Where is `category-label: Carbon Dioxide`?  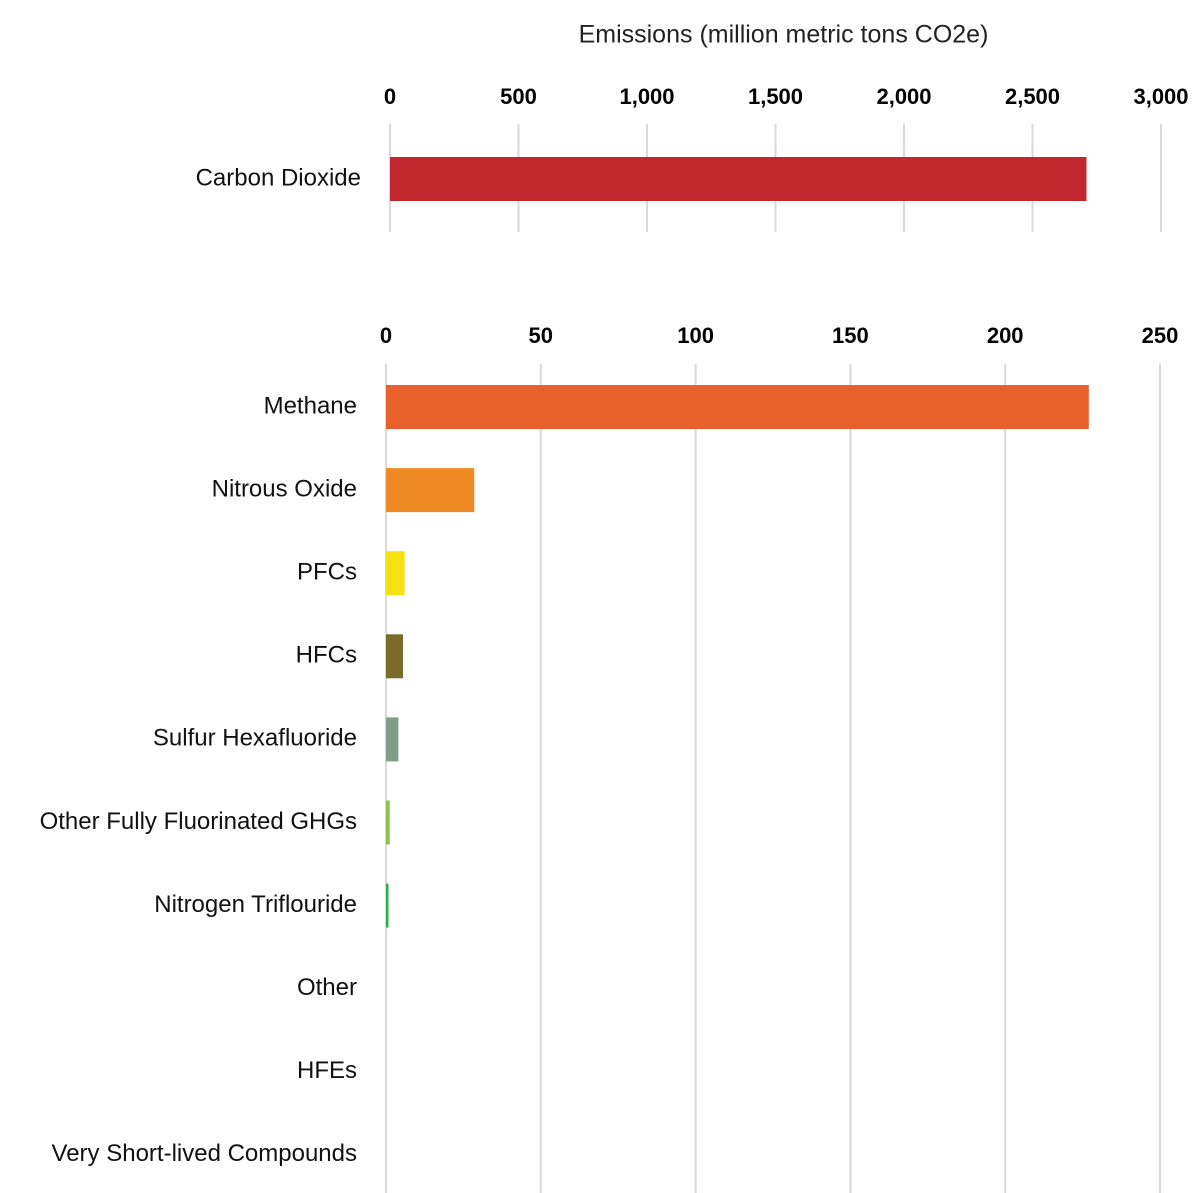
category-label: Carbon Dioxide is located at coordinates (278, 177).